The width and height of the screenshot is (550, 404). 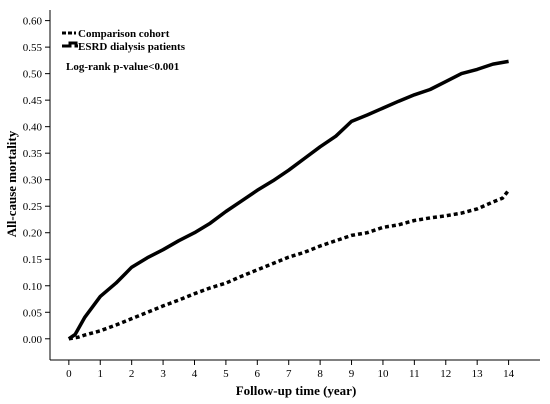 What do you see at coordinates (226, 374) in the screenshot?
I see `x-tick-label: 5` at bounding box center [226, 374].